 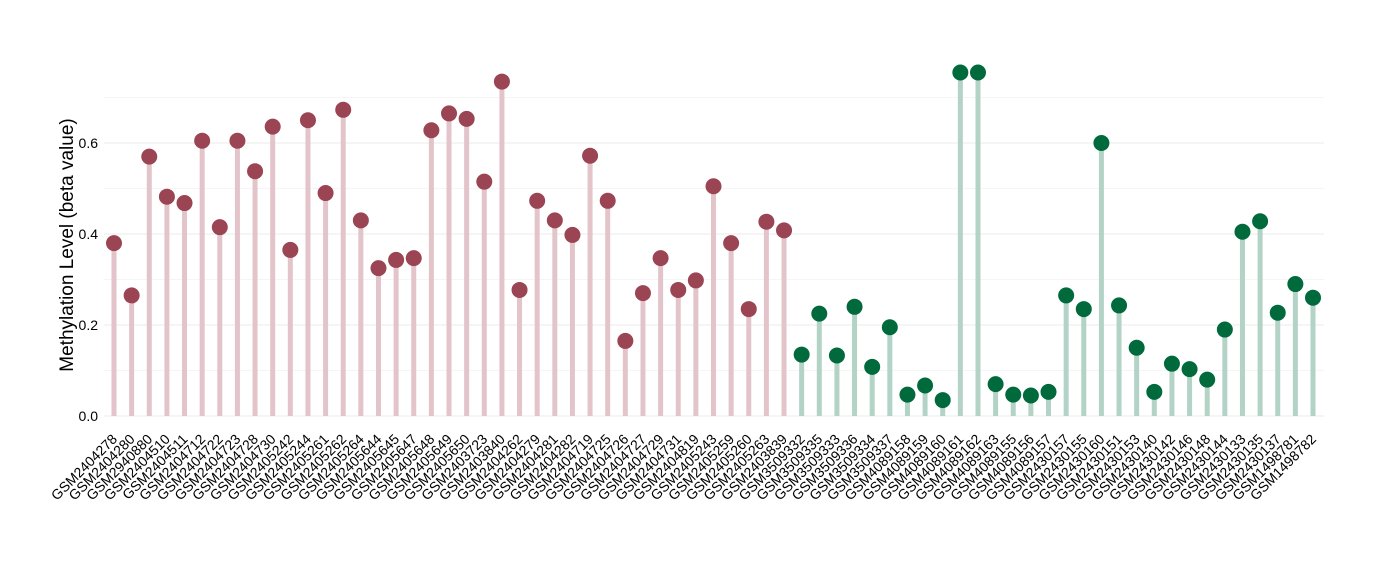 I want to click on y-tick-label: 0.6, so click(x=89, y=143).